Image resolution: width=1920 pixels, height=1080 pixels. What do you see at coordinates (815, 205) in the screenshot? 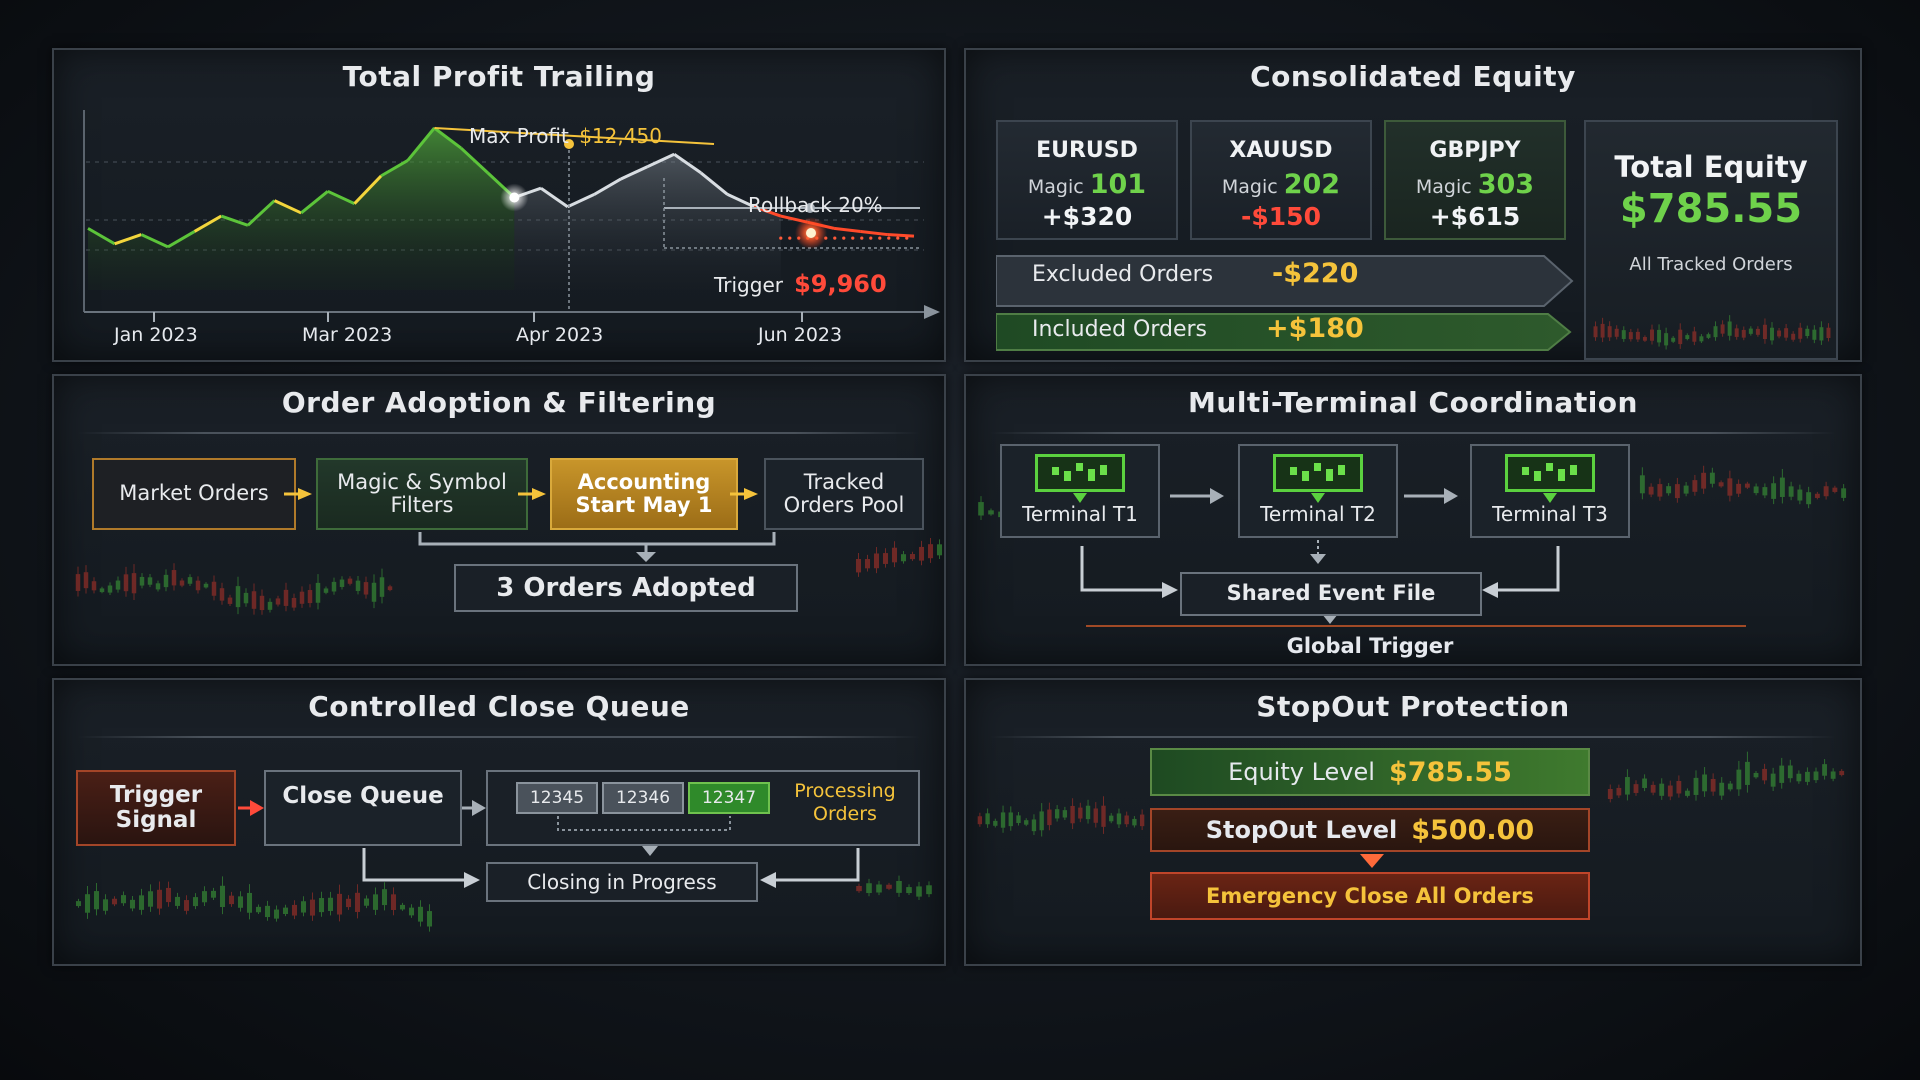
I see `rollback-label: Rollback 20%` at bounding box center [815, 205].